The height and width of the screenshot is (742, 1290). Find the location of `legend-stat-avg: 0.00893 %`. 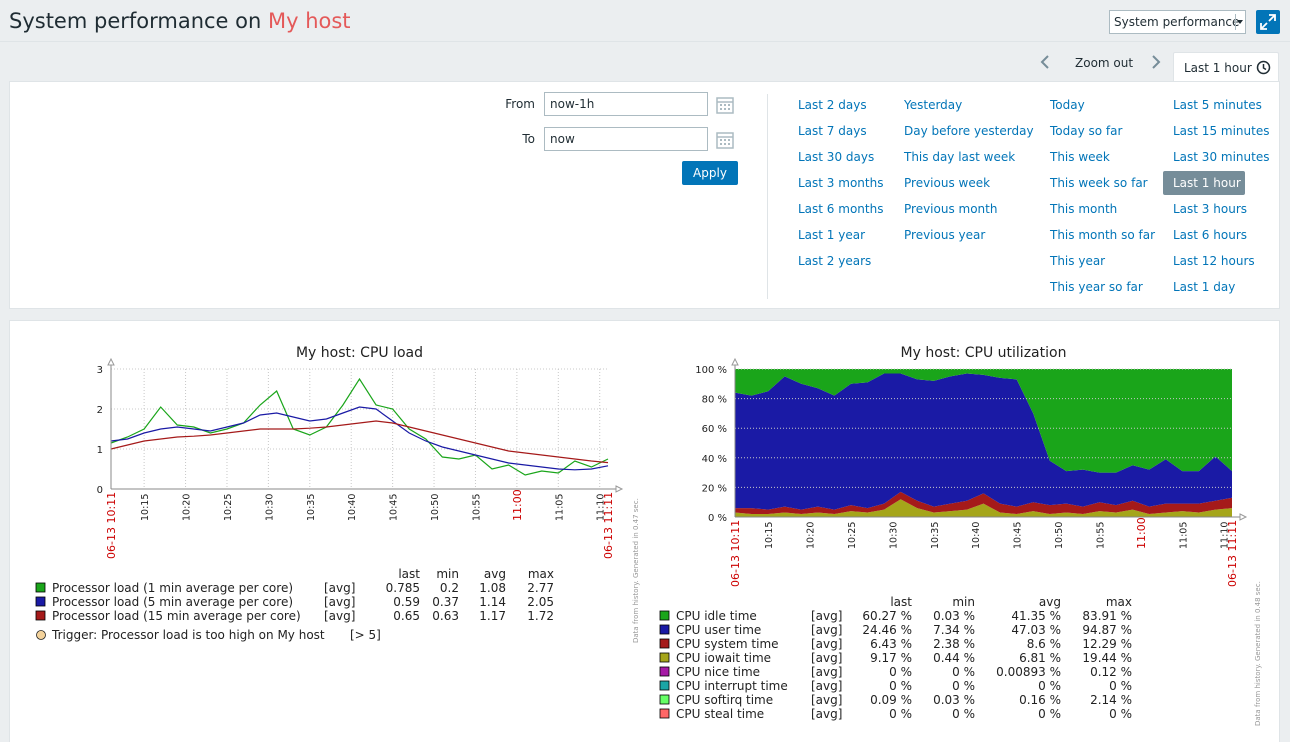

legend-stat-avg: 0.00893 % is located at coordinates (1028, 672).